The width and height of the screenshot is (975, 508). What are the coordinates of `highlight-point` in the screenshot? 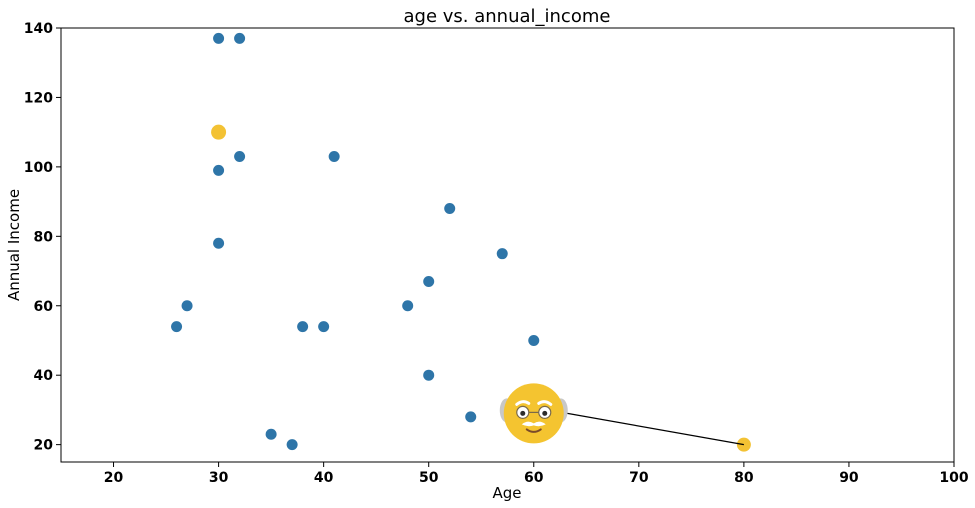 It's located at (219, 132).